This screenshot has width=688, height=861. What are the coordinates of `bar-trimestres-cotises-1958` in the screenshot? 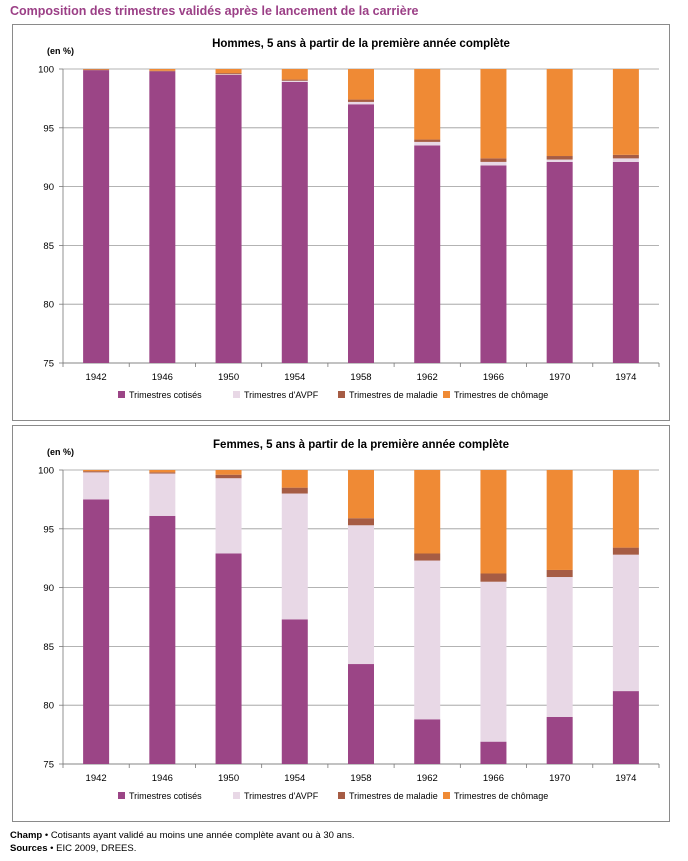 It's located at (361, 233).